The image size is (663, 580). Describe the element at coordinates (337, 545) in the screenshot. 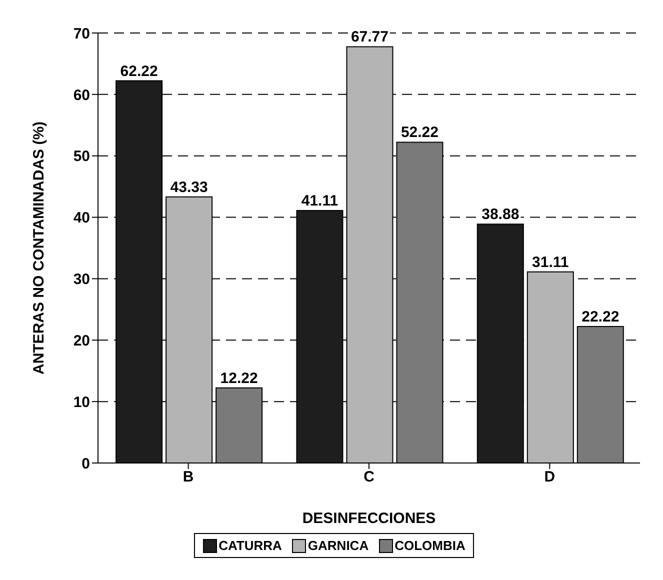

I see `legend-label: GARNICA` at that location.